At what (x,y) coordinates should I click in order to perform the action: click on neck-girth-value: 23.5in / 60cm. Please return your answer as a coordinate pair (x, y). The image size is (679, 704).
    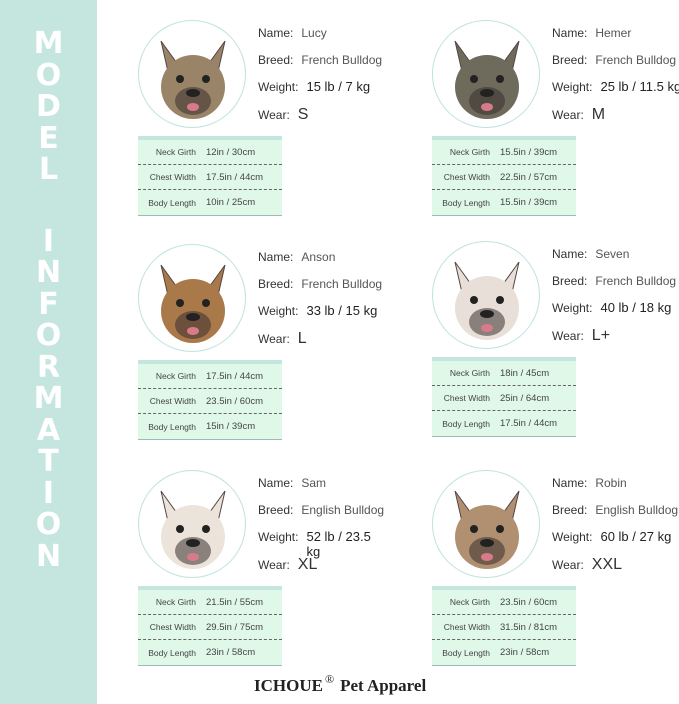
    Looking at the image, I should click on (529, 602).